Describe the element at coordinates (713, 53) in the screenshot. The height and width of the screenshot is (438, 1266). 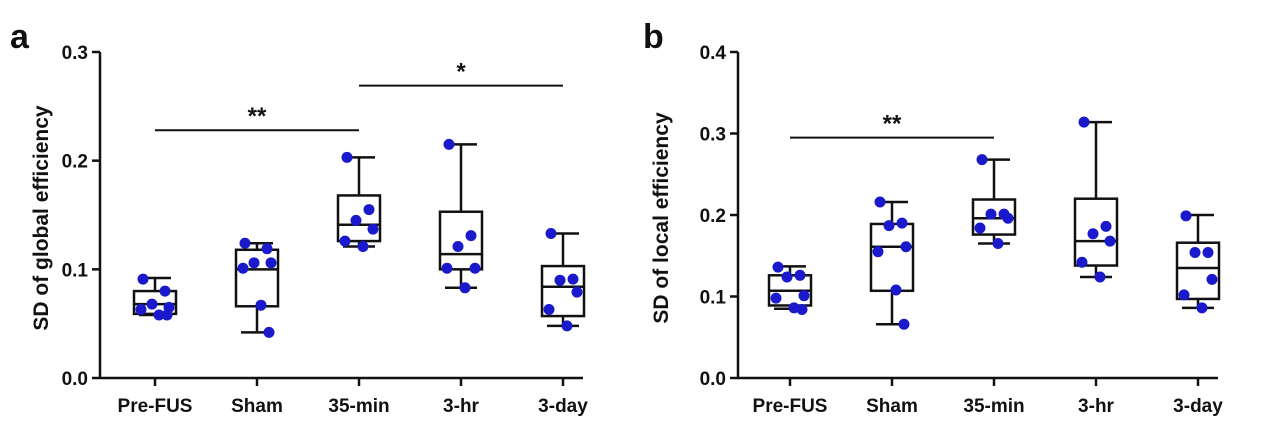
I see `y-tick-label-b: 0.4` at that location.